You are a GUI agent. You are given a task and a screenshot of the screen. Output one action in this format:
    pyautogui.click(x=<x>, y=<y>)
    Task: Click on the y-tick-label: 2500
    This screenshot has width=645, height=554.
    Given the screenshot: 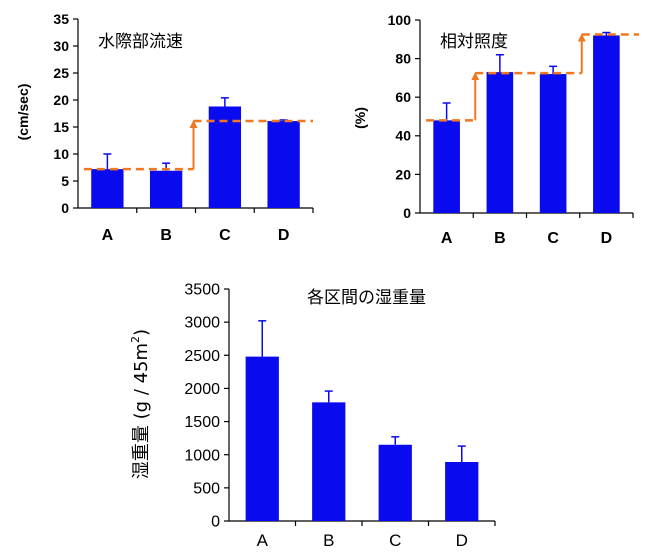 What is the action you would take?
    pyautogui.click(x=202, y=356)
    